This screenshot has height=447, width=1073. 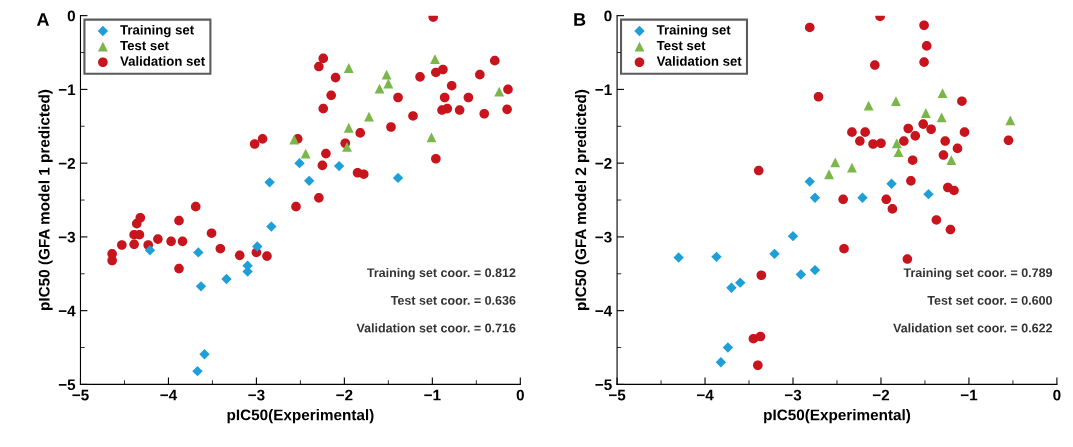 What do you see at coordinates (45, 199) in the screenshot?
I see `y-axis-title: pIC50 (GFA model 1 predicted)` at bounding box center [45, 199].